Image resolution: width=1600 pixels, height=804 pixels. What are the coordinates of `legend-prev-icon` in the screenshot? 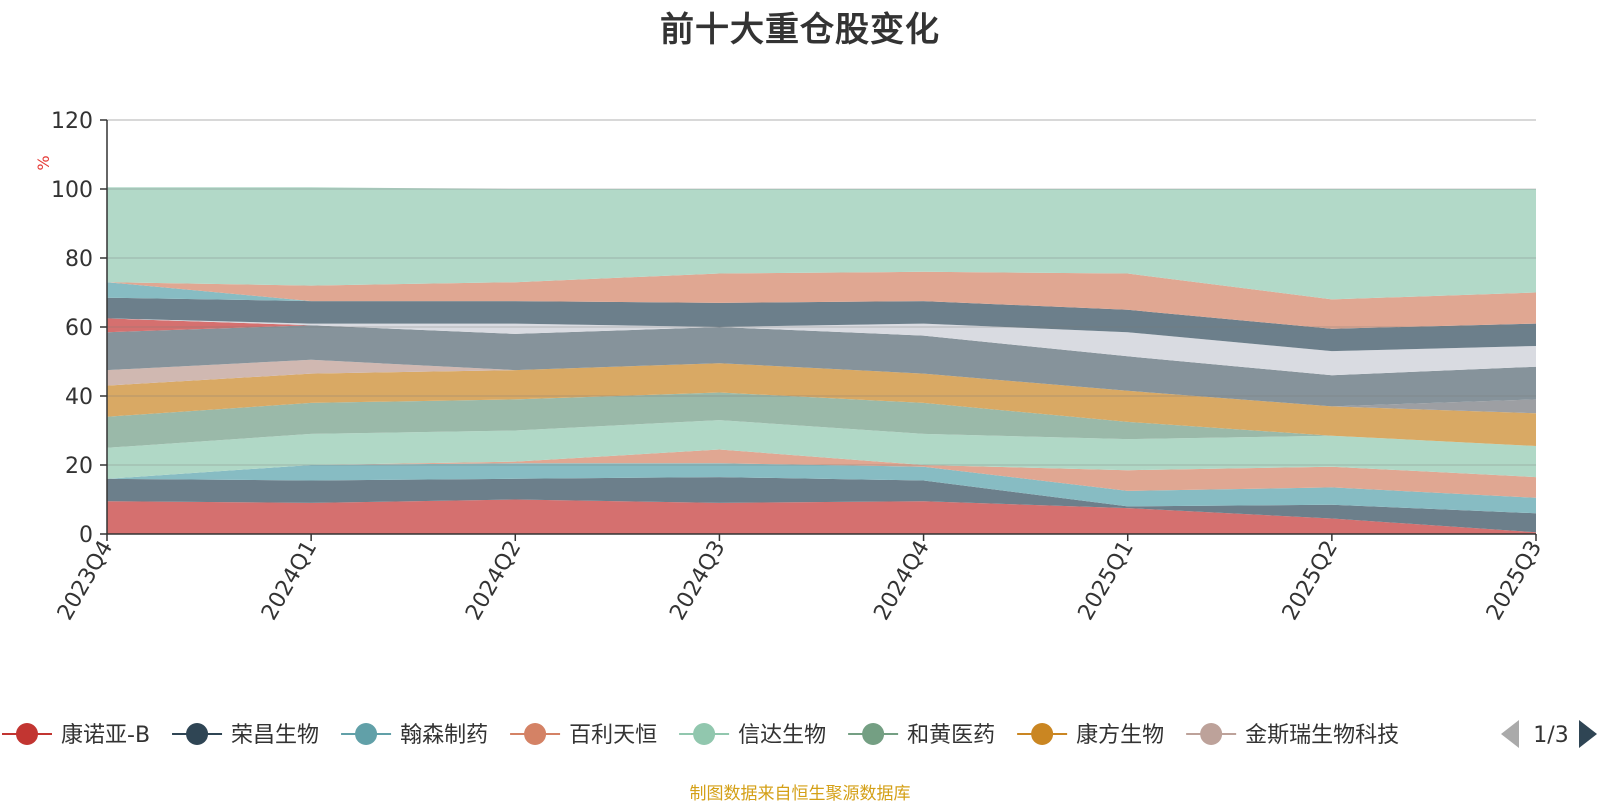 It's located at (1510, 734).